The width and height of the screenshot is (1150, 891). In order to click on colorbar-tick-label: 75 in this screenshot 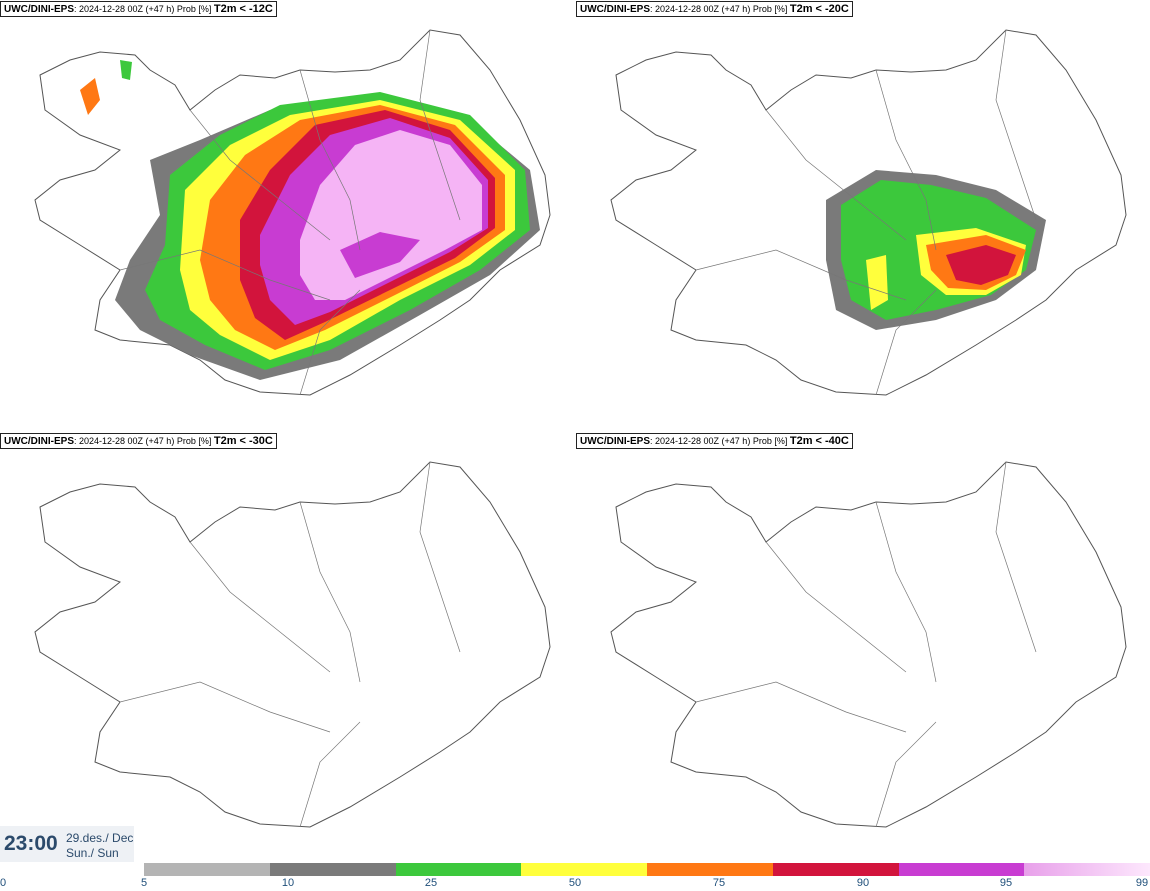, I will do `click(719, 883)`.